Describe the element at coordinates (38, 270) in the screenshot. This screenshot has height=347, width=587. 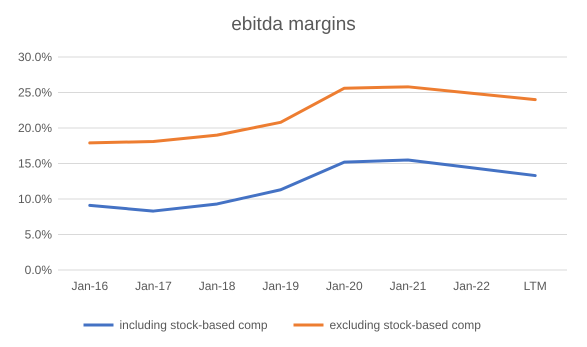
I see `y-tick-label: 0.0%` at that location.